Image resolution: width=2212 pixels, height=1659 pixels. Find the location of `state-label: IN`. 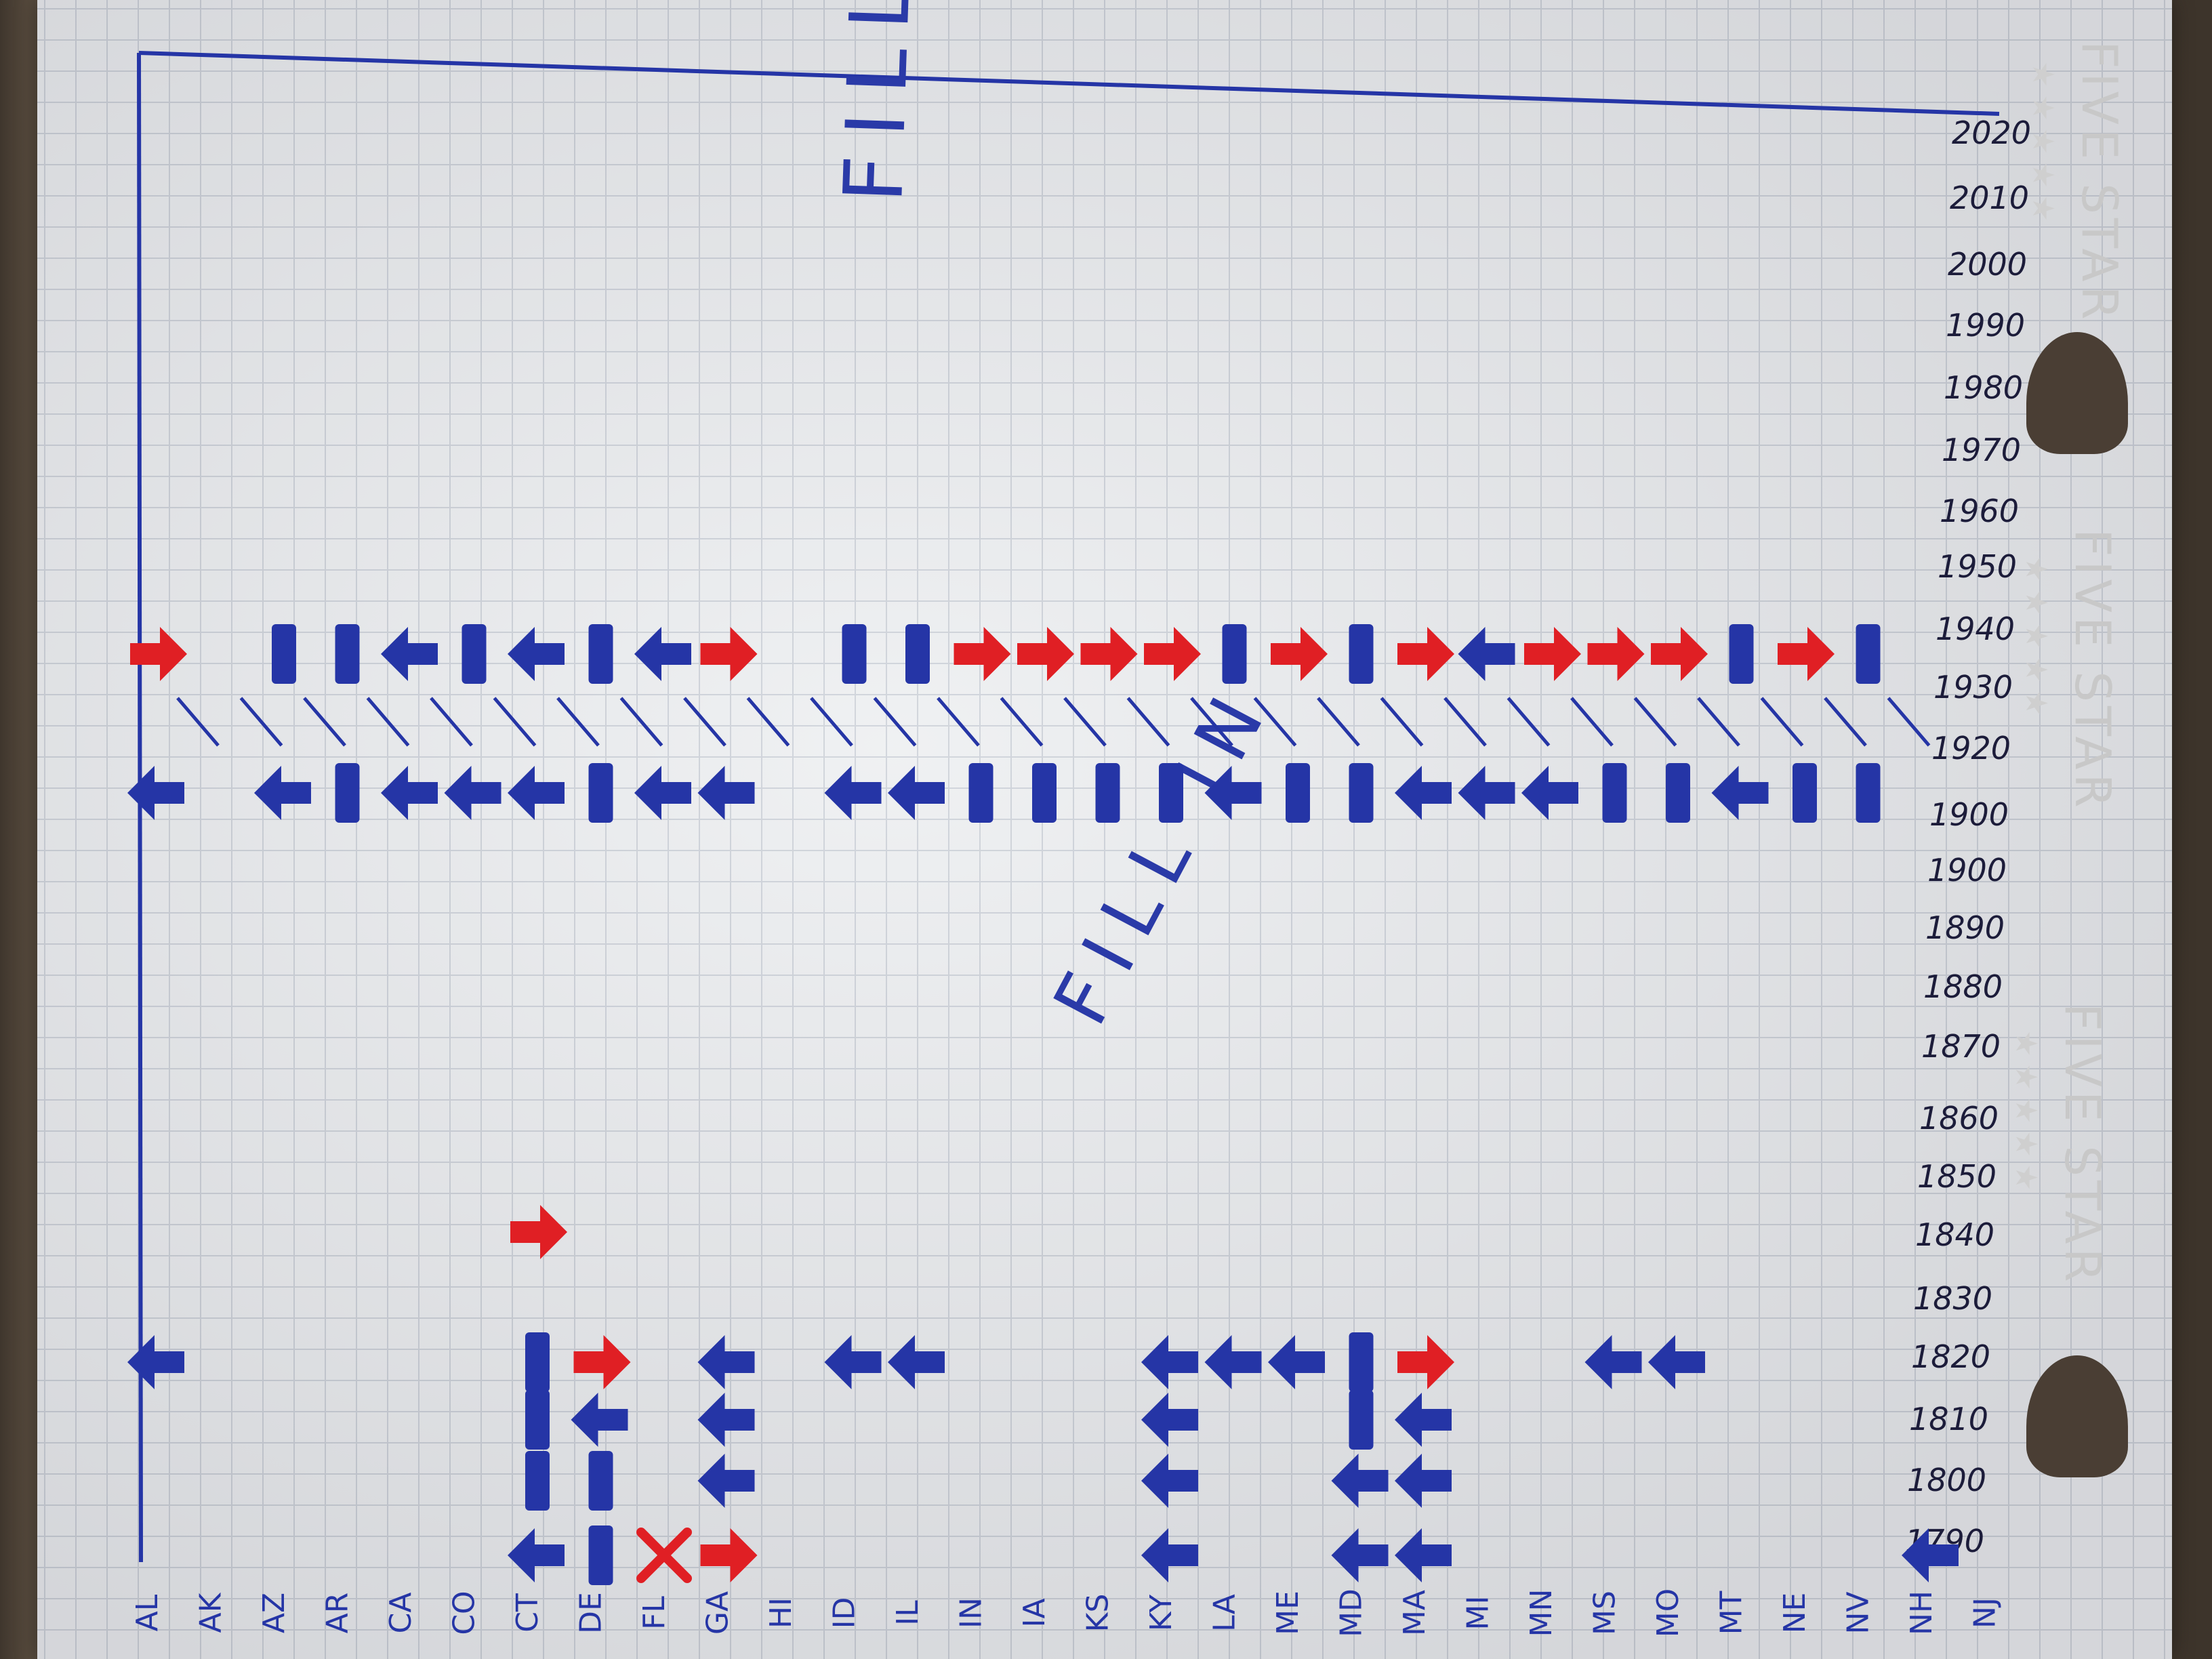

state-label: IN is located at coordinates (971, 1613).